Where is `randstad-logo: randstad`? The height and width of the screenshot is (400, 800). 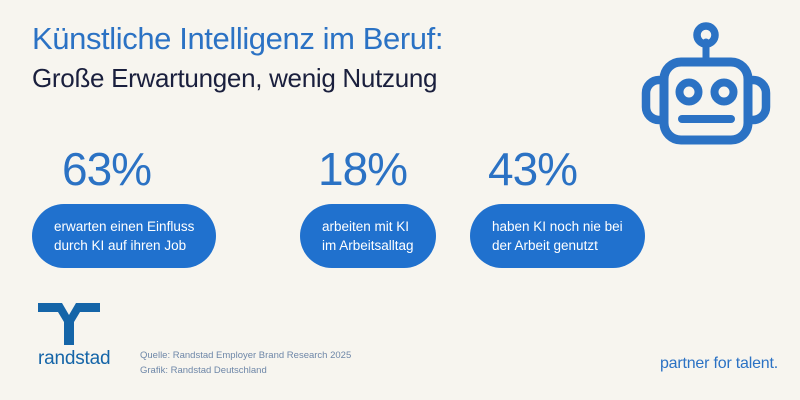
randstad-logo: randstad is located at coordinates (98, 336).